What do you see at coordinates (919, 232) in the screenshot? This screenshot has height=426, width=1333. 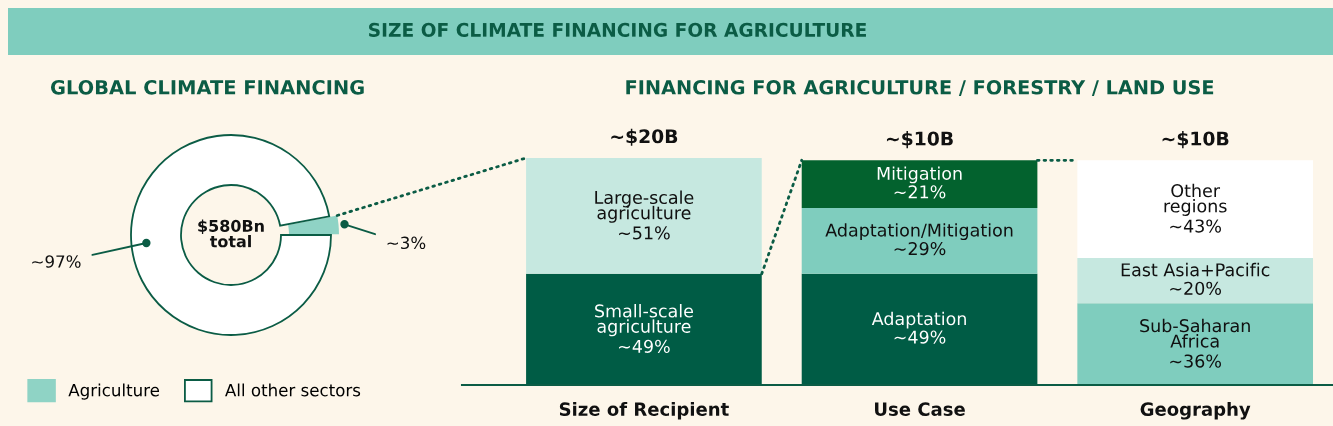 I see `series-label: Adaptation/Mitigation` at bounding box center [919, 232].